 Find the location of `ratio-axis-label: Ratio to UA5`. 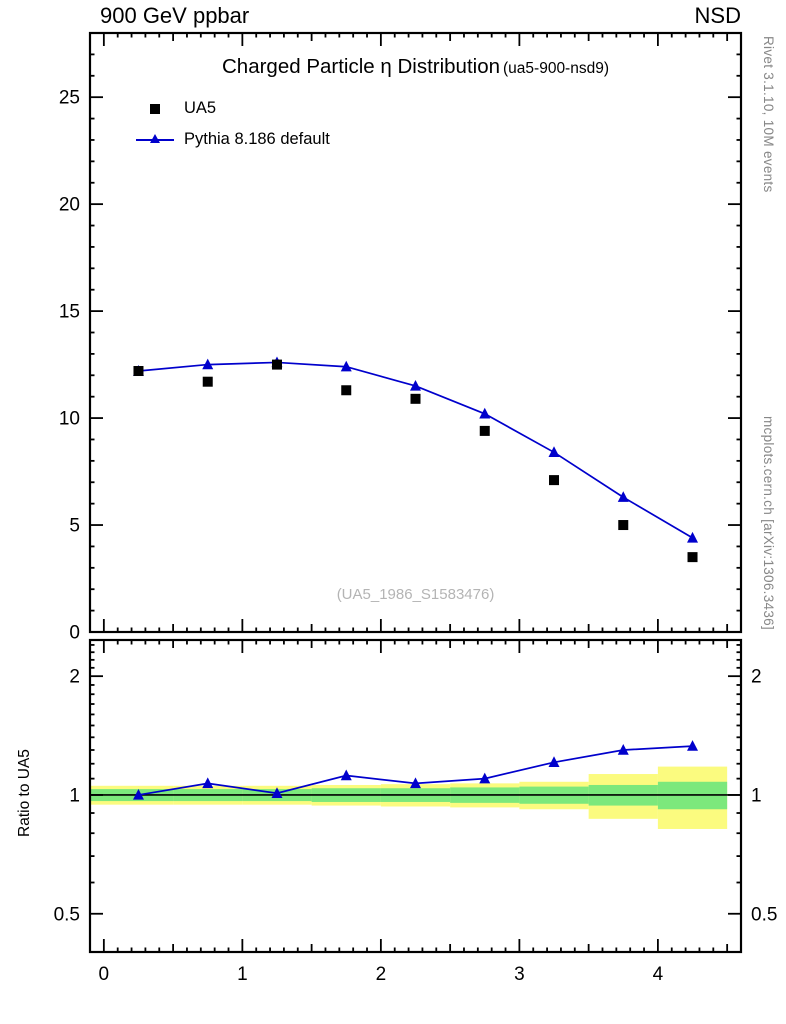

ratio-axis-label: Ratio to UA5 is located at coordinates (24, 793).